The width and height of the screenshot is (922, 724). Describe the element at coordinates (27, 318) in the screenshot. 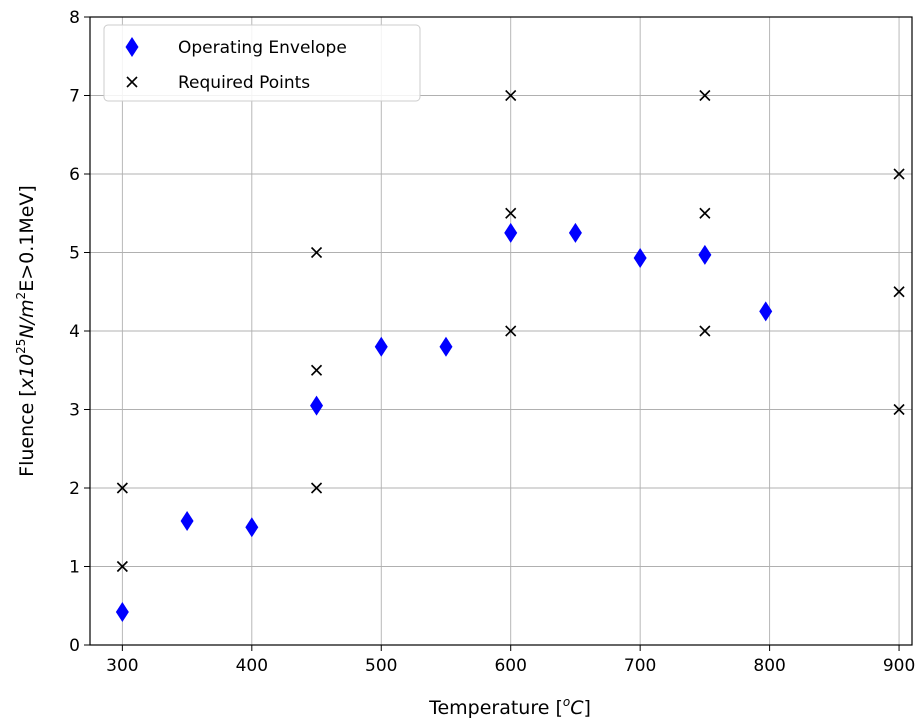

I see `y-axis-label-unit: N/m` at that location.